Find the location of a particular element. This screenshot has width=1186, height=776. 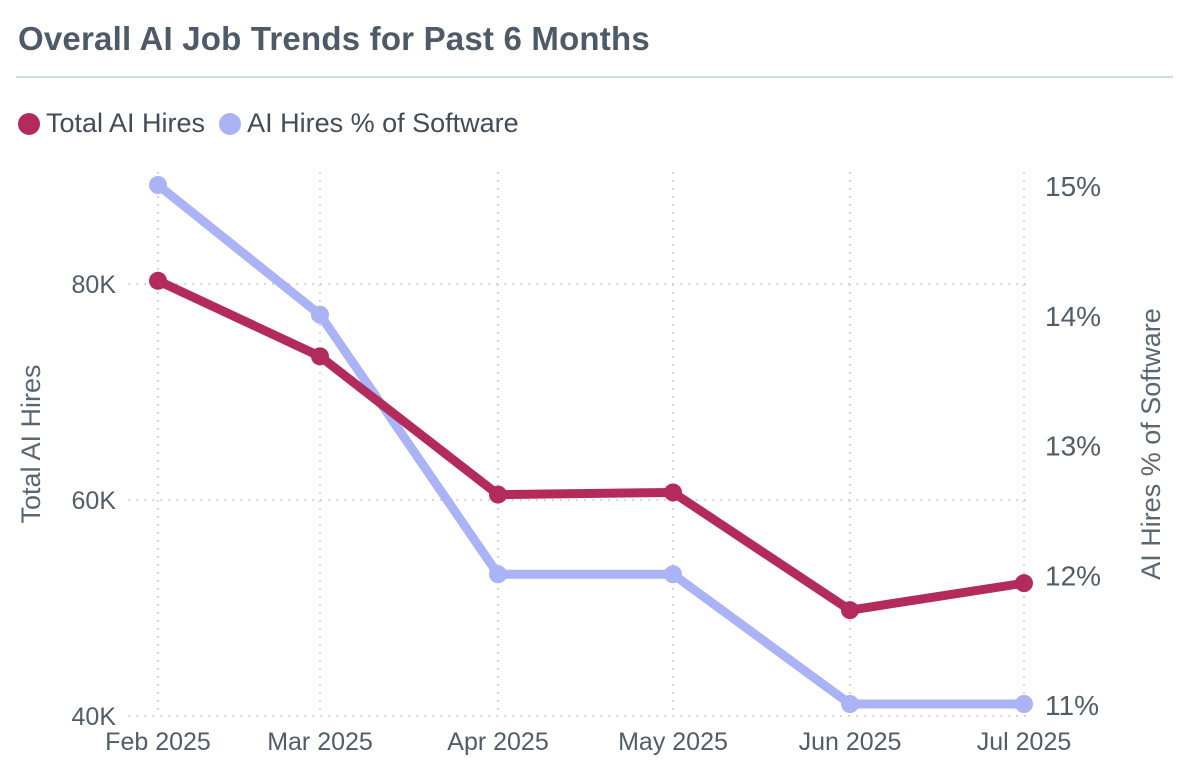

y-left-tick-label: 40K is located at coordinates (94, 717).